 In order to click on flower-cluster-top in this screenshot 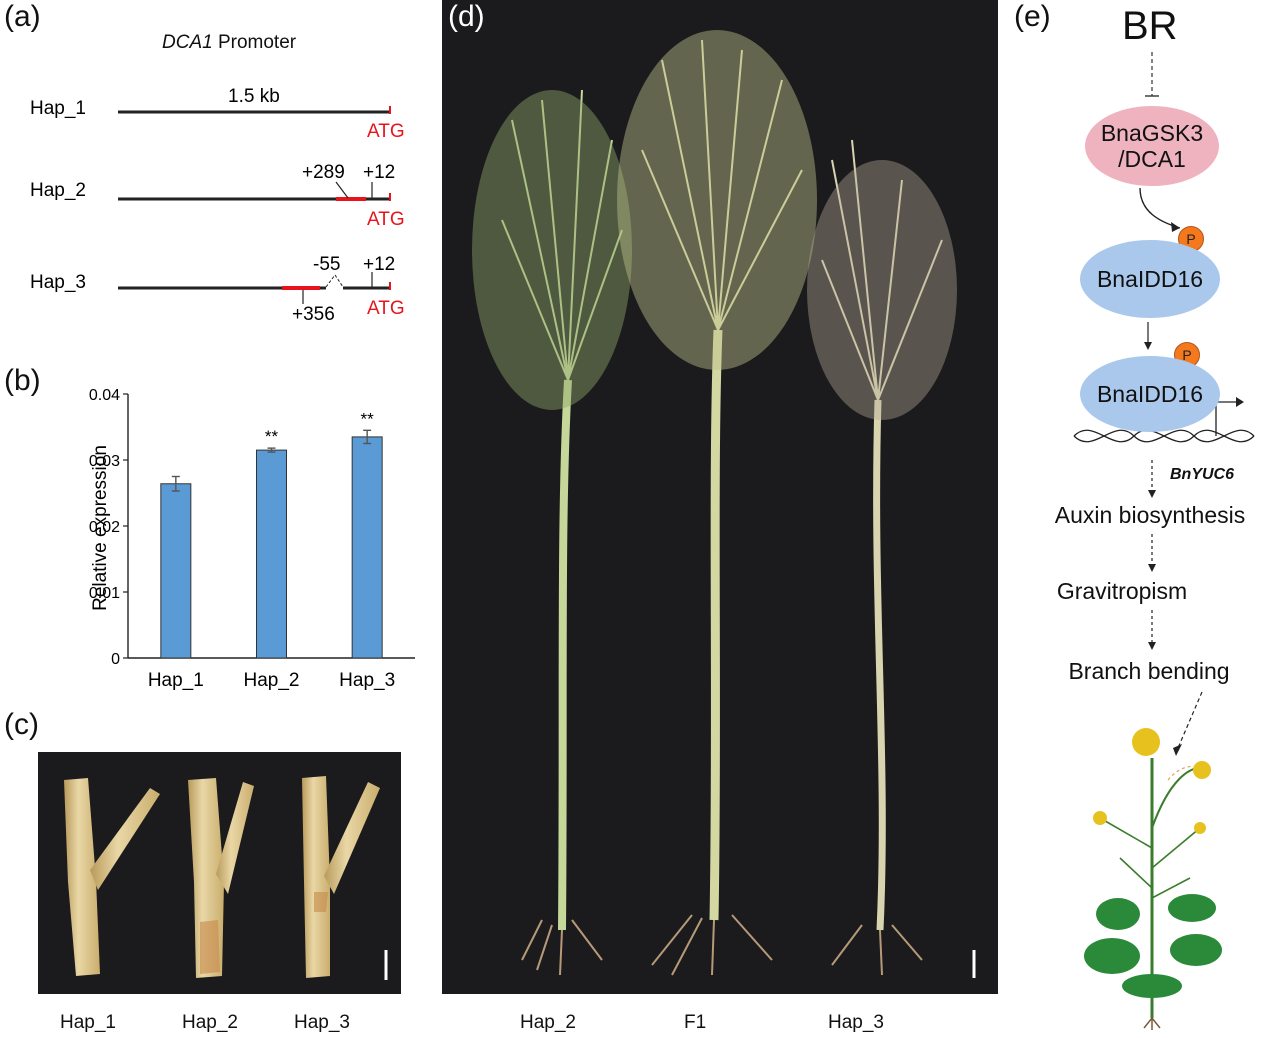, I will do `click(1146, 742)`.